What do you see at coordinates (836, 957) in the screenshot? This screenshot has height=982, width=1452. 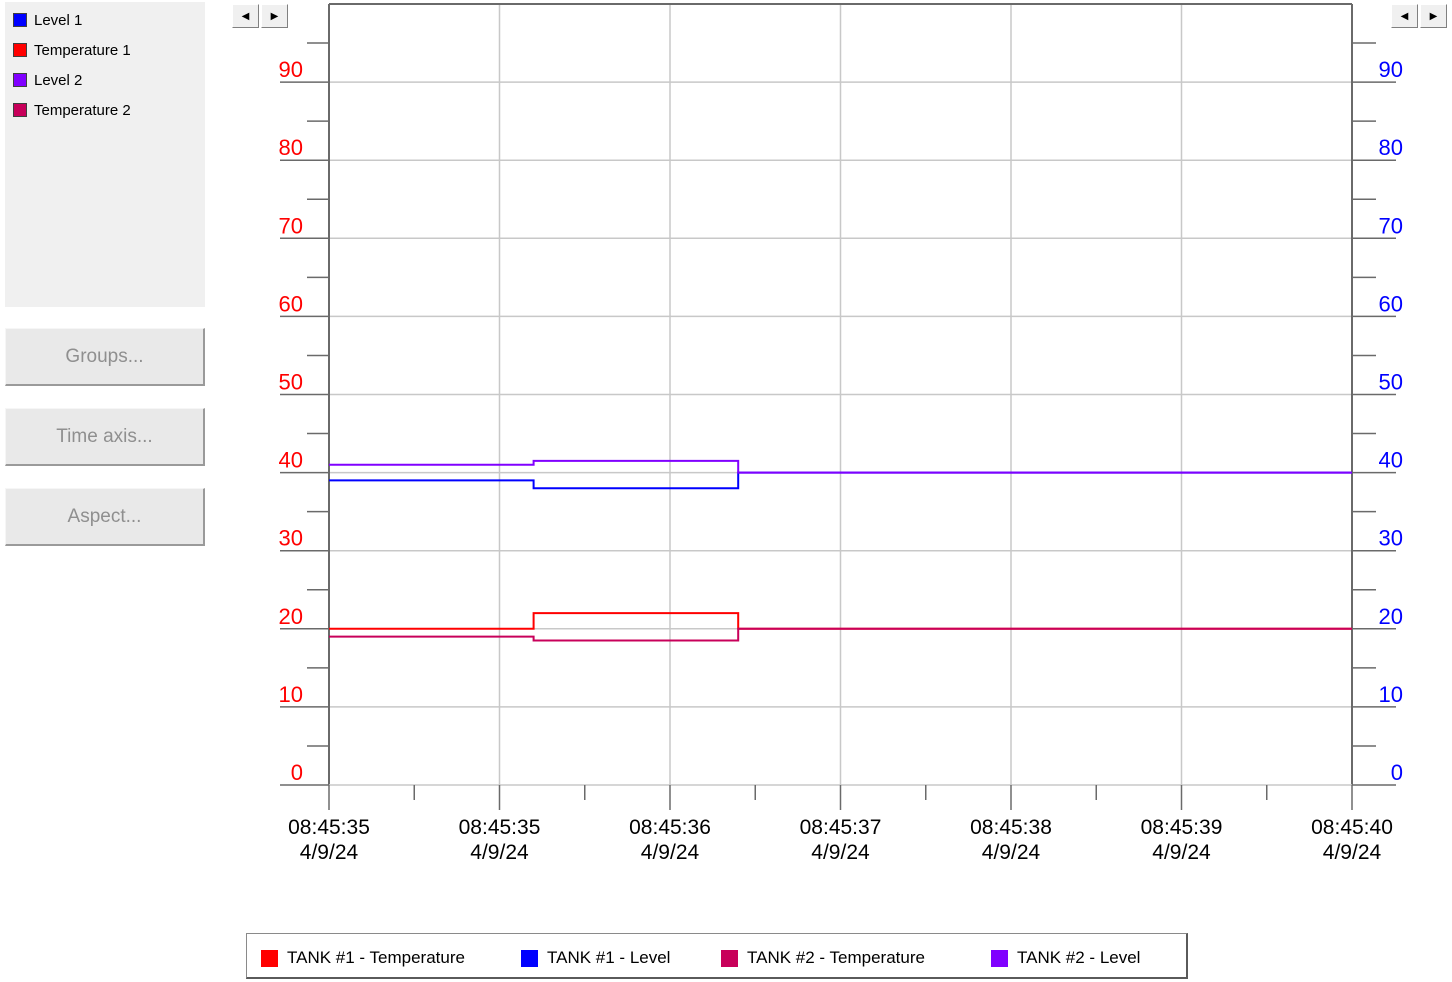 I see `legend-label: TANK #2 - Temperature` at bounding box center [836, 957].